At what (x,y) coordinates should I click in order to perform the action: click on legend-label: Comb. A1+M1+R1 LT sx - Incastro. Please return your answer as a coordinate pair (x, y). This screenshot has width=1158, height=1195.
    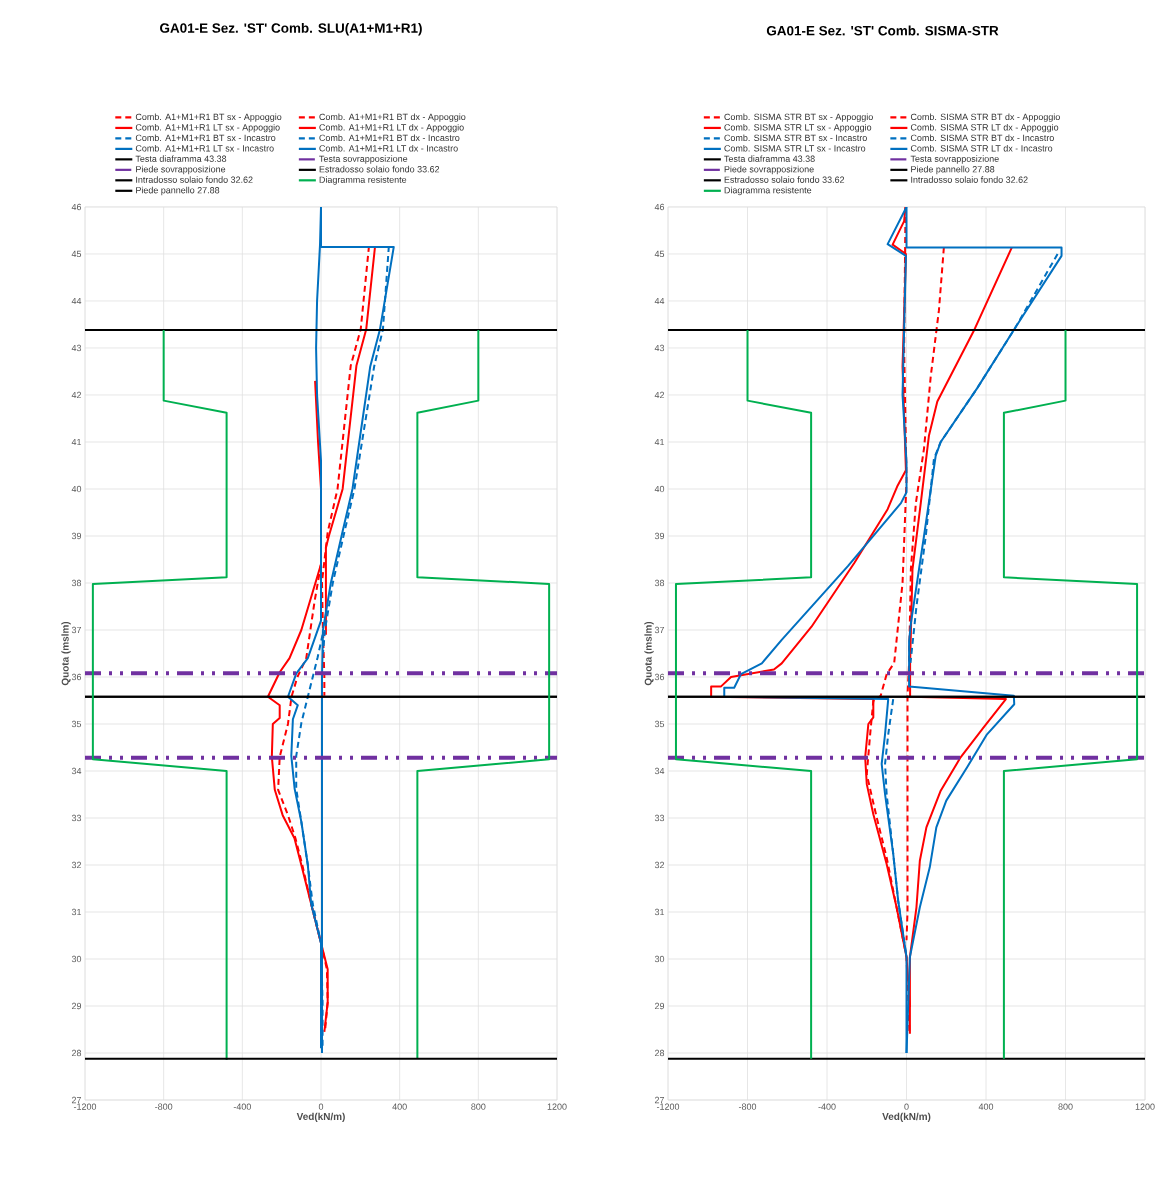
    Looking at the image, I should click on (204, 148).